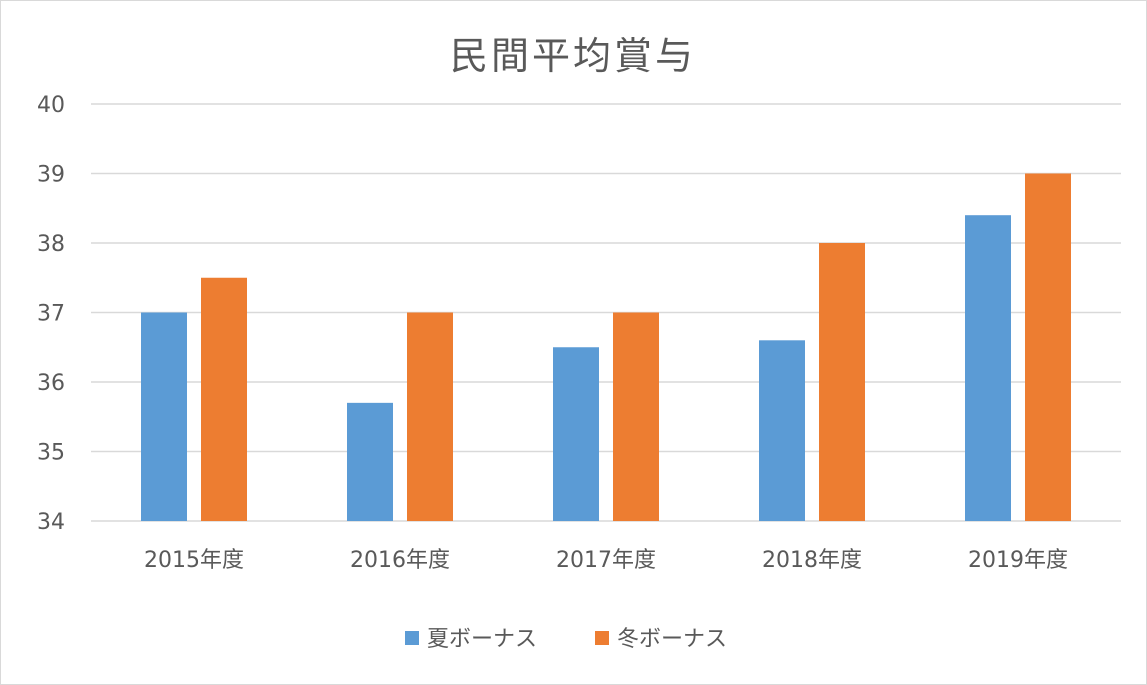 This screenshot has width=1147, height=685. What do you see at coordinates (573, 56) in the screenshot?
I see `chart-title: 民間平均賞与` at bounding box center [573, 56].